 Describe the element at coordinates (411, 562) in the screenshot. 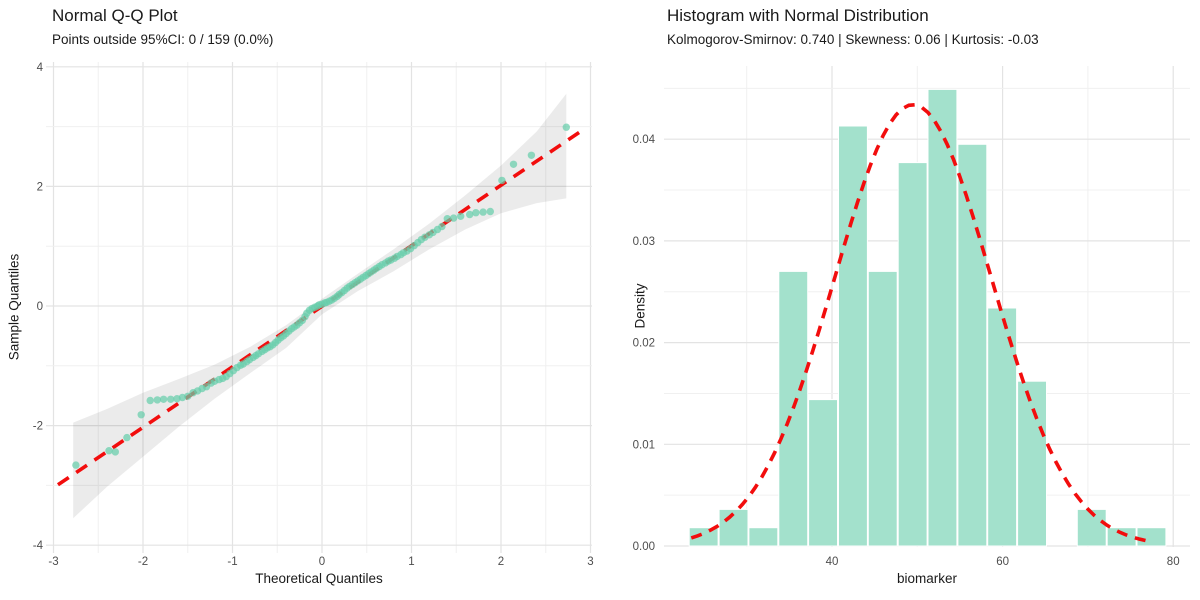

I see `axis-tick-label: 1` at that location.